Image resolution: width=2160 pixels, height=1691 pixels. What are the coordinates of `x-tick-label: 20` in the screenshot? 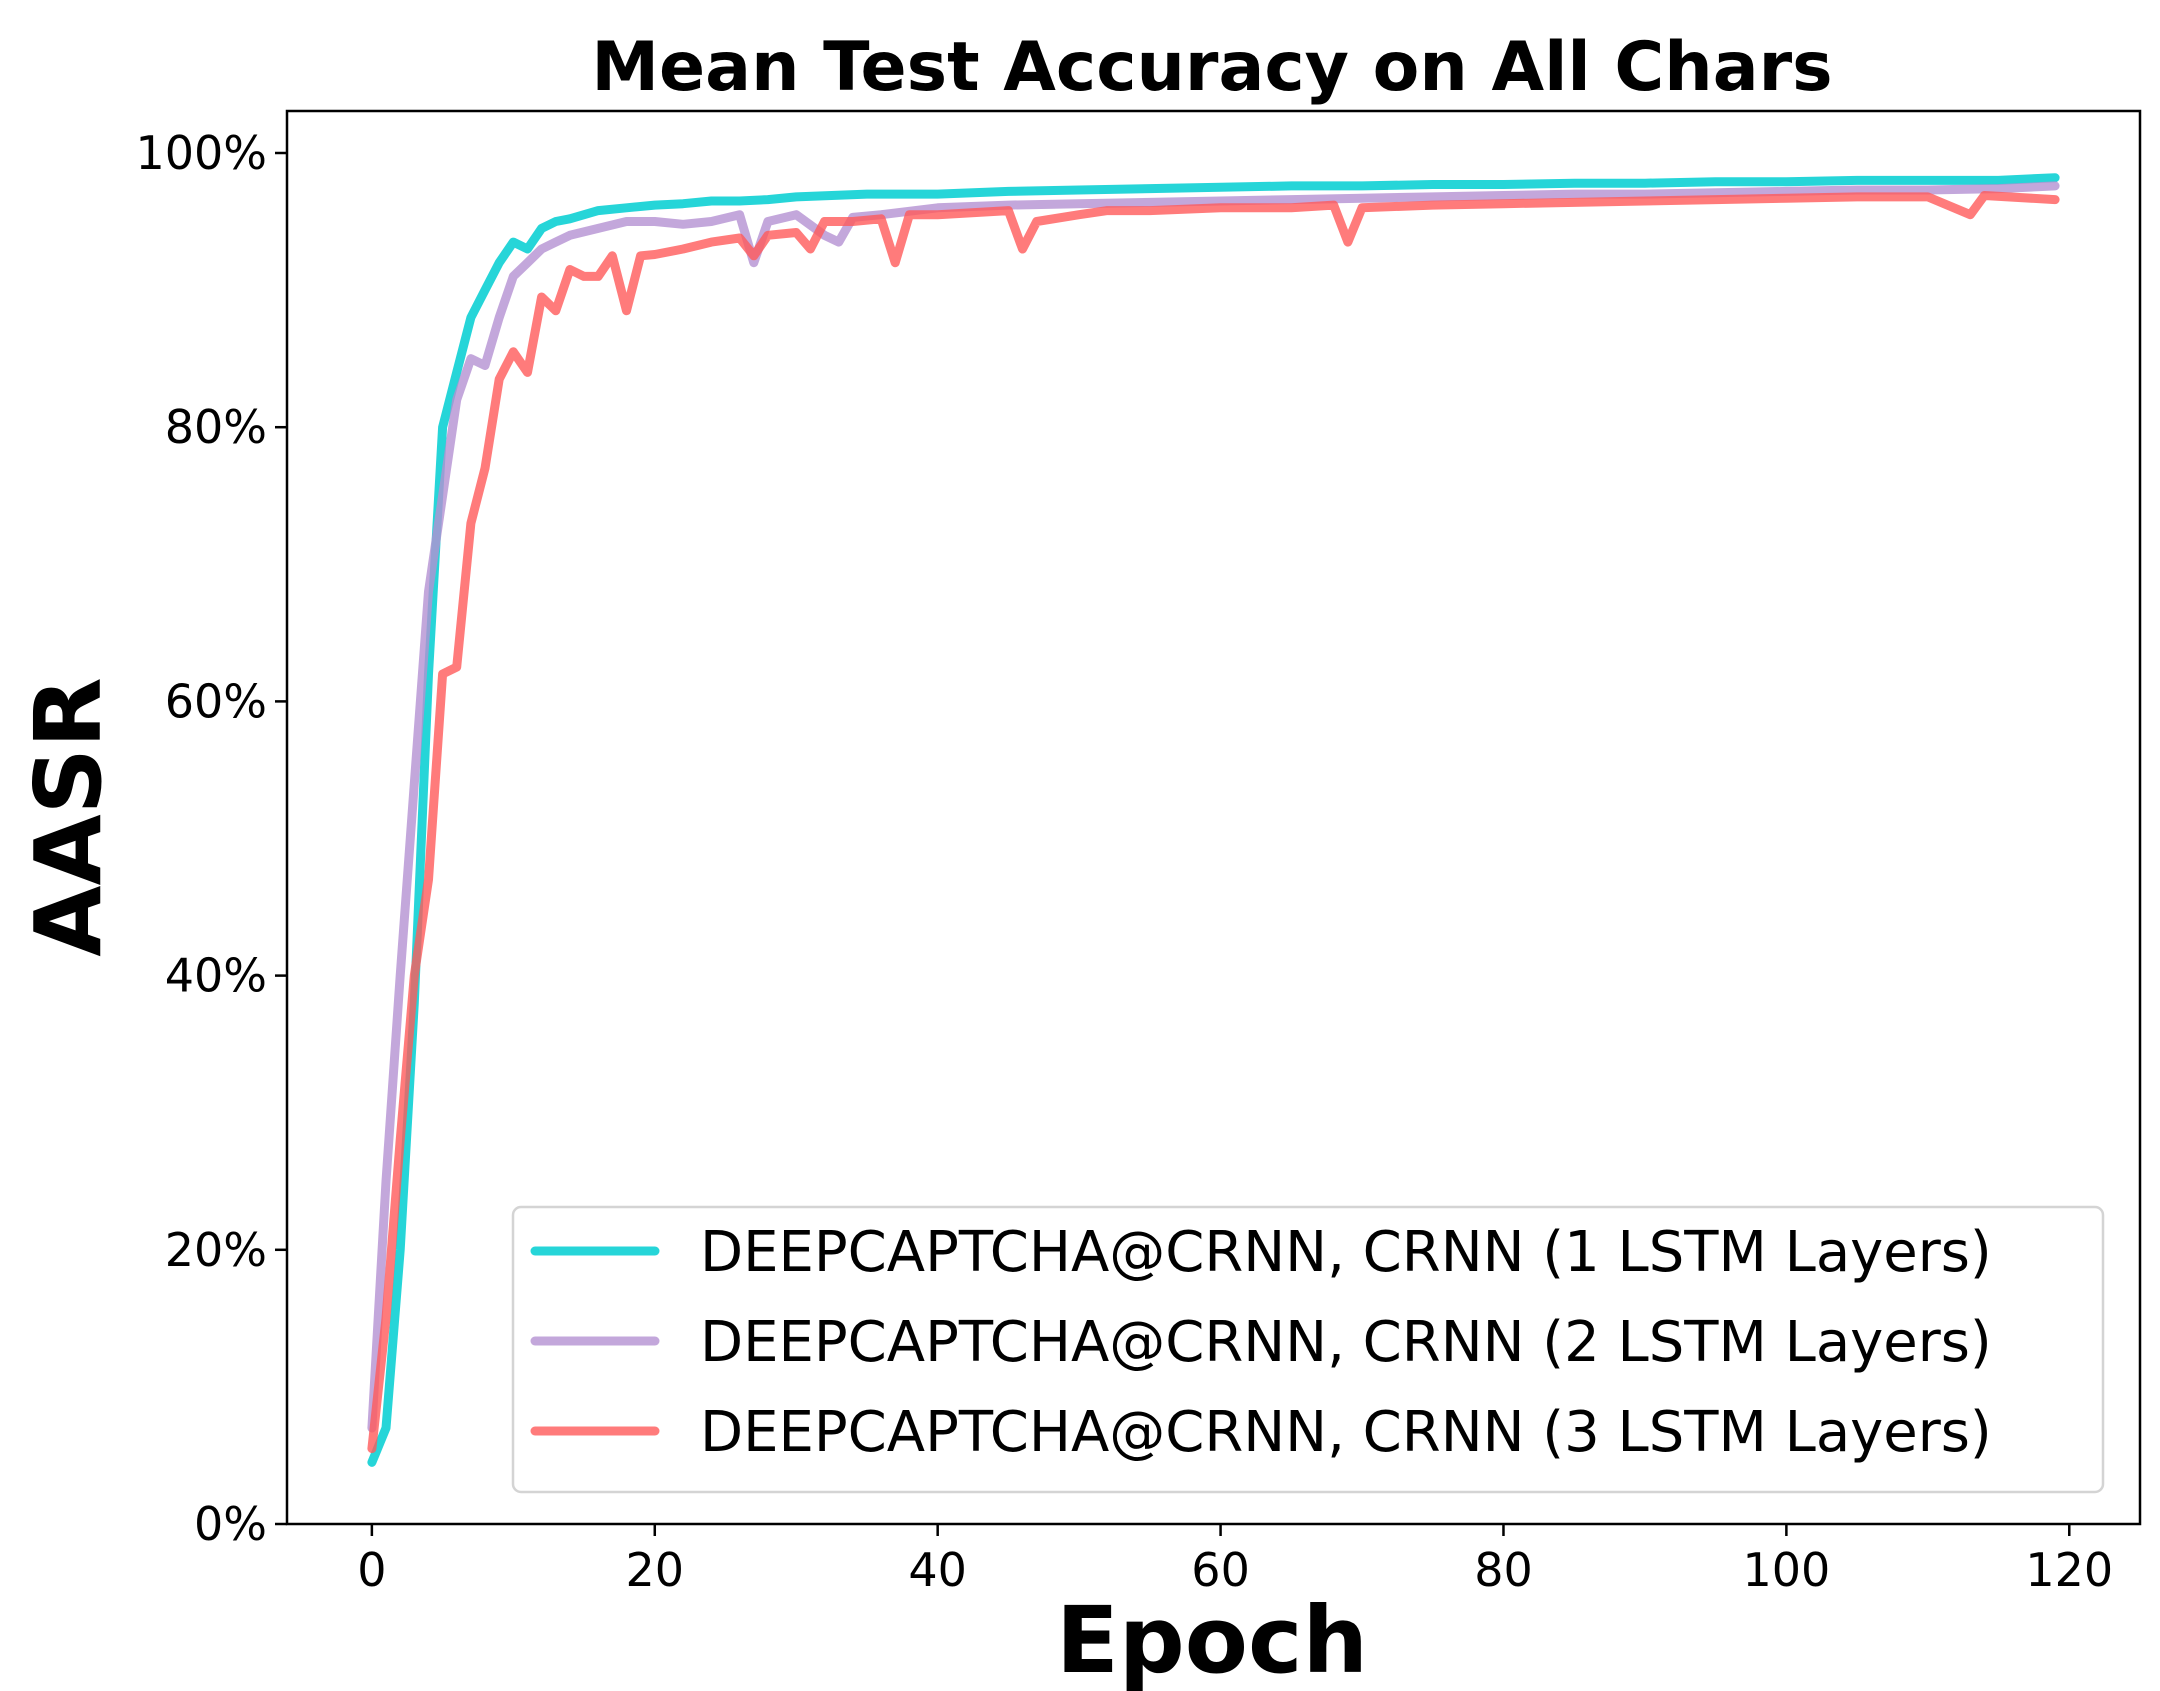 It's located at (654, 1570).